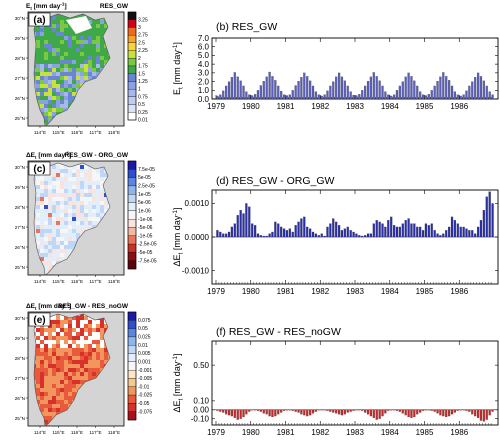 The width and height of the screenshot is (500, 441). I want to click on colorbar-label: 7.5e-05, so click(146, 170).